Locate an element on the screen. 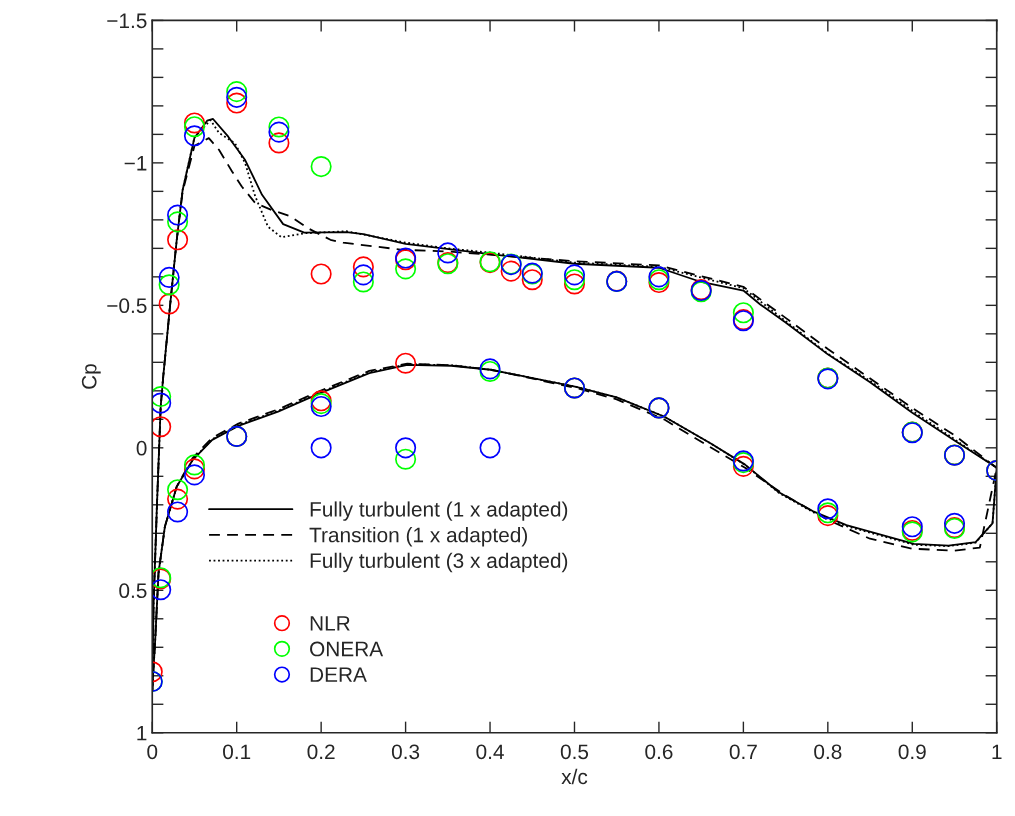  x-axis-title: x/c is located at coordinates (574, 776).